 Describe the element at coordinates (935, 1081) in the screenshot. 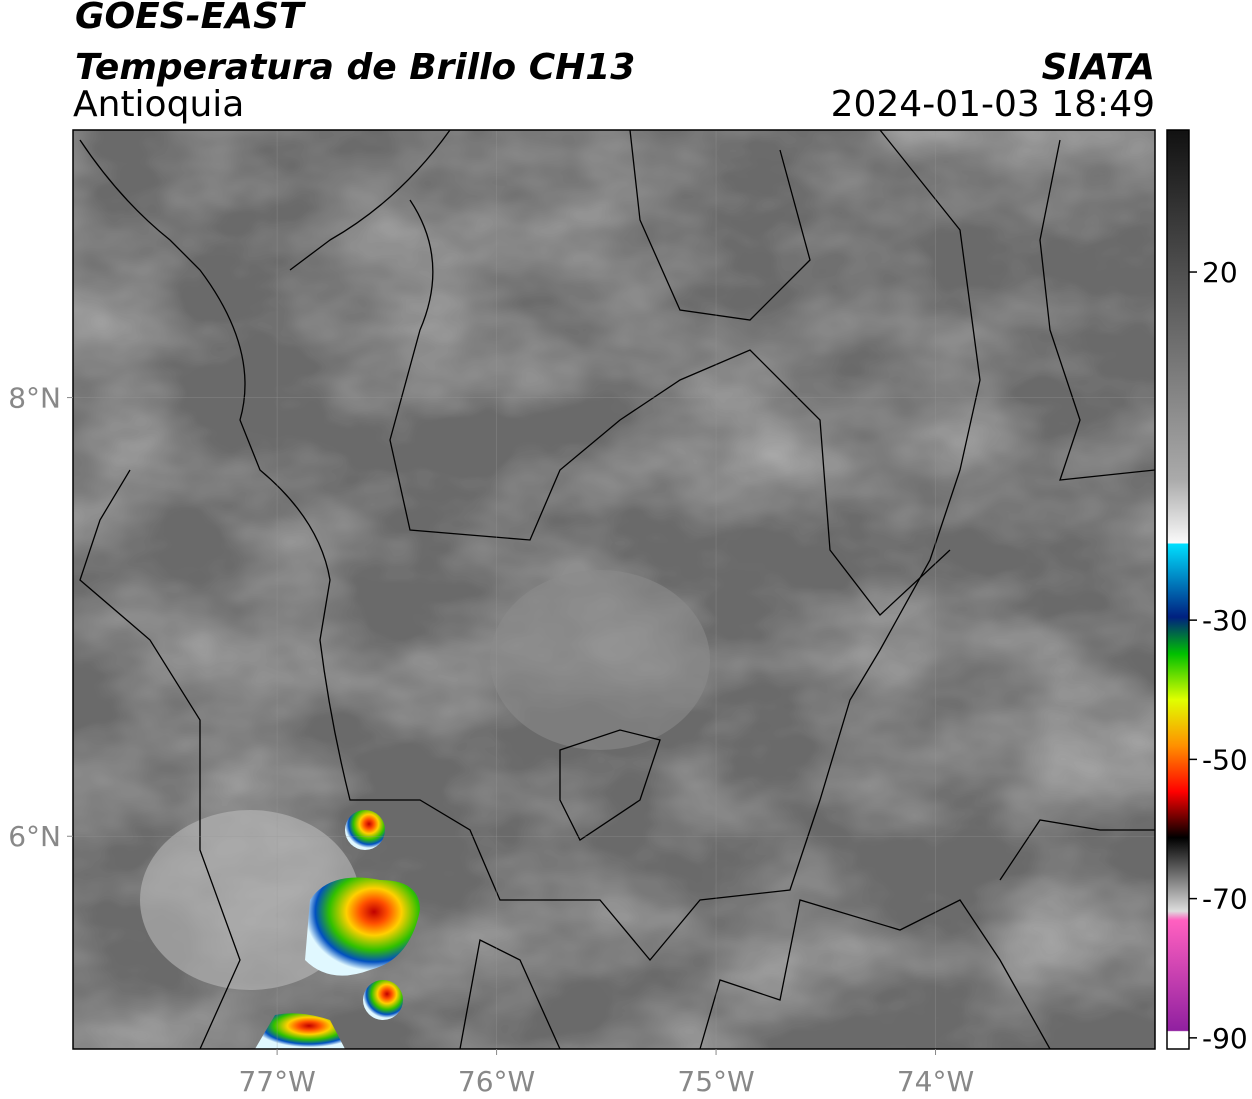

I see `x-tick-label: 74°W` at that location.